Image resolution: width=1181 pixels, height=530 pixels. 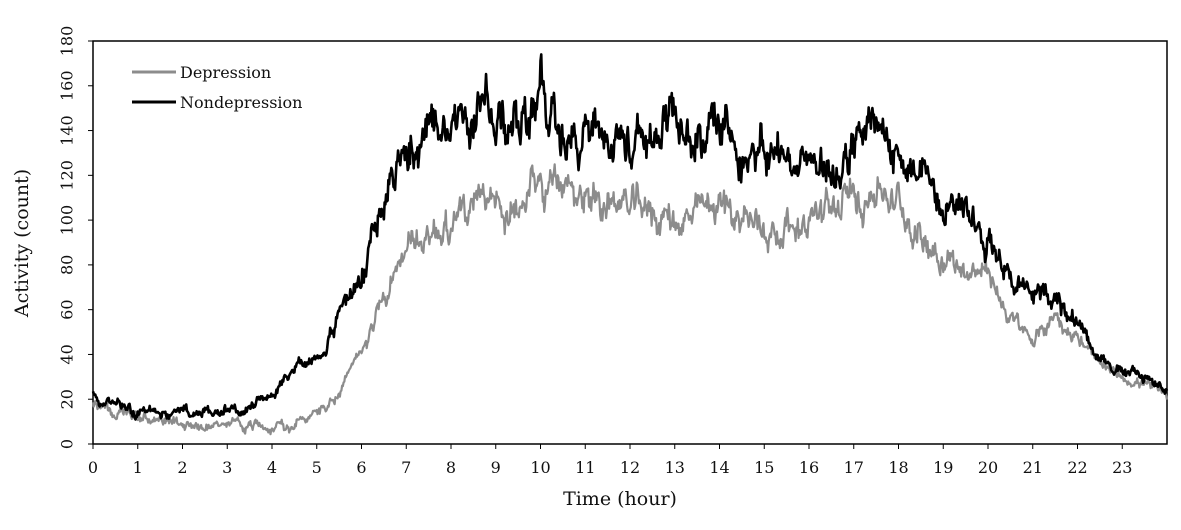 What do you see at coordinates (1122, 467) in the screenshot?
I see `x-tick-label: 23` at bounding box center [1122, 467].